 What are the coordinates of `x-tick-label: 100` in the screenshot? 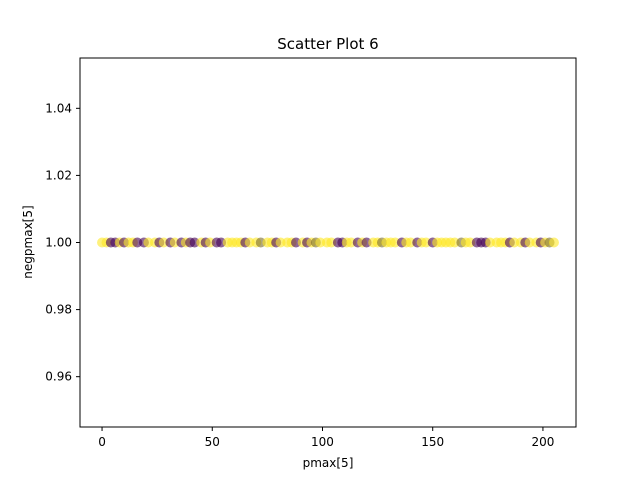 It's located at (322, 442).